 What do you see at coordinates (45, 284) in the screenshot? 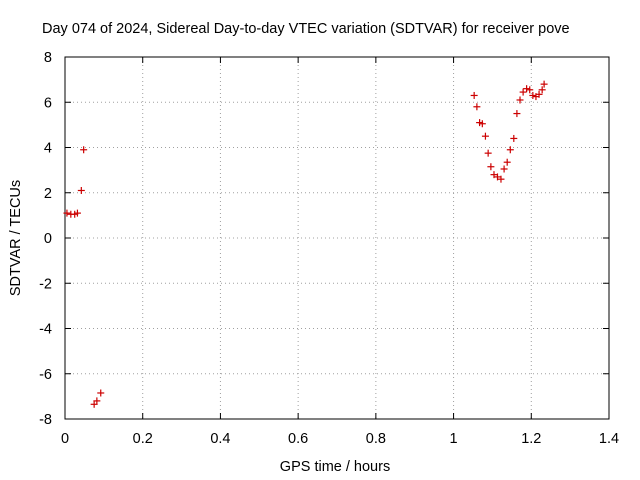
I see `y-tick-label: -2` at bounding box center [45, 284].